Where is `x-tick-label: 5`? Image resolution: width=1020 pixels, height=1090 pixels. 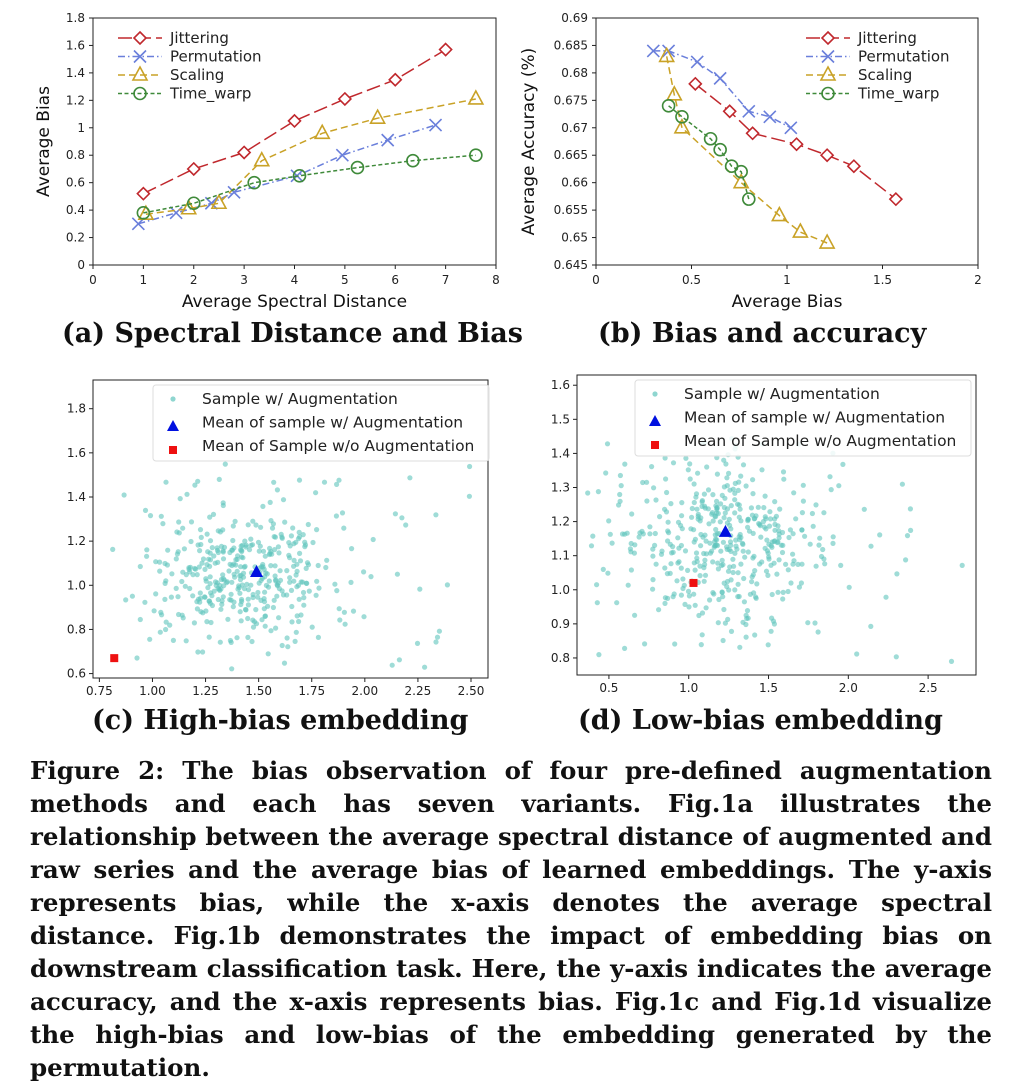 x-tick-label: 5 is located at coordinates (345, 280).